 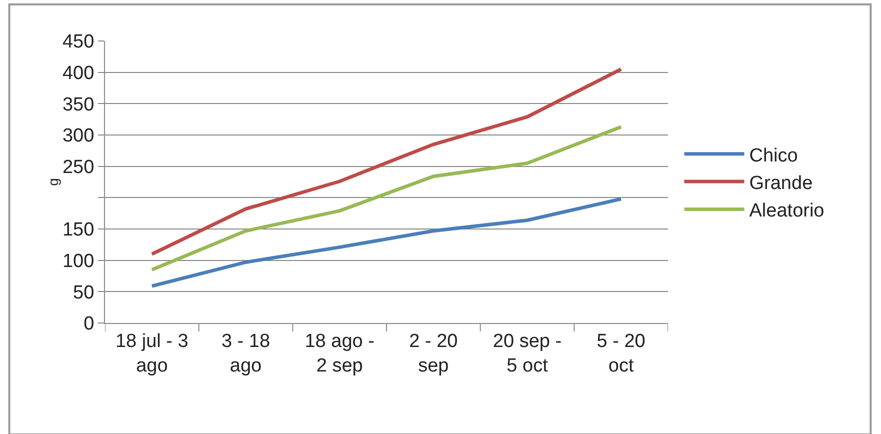 I want to click on y-tick-label: 100, so click(x=78, y=261).